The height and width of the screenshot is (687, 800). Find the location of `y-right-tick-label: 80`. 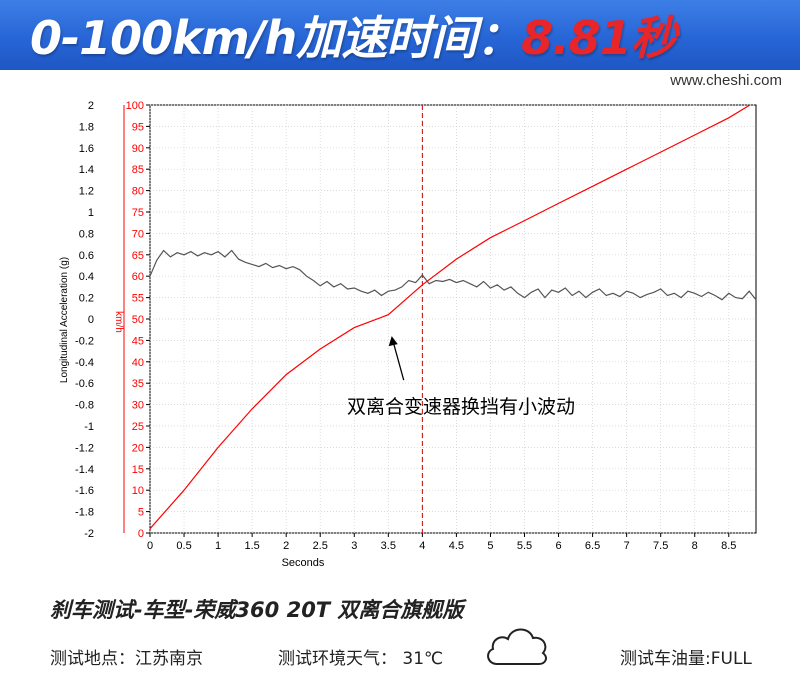

y-right-tick-label: 80 is located at coordinates (138, 192).